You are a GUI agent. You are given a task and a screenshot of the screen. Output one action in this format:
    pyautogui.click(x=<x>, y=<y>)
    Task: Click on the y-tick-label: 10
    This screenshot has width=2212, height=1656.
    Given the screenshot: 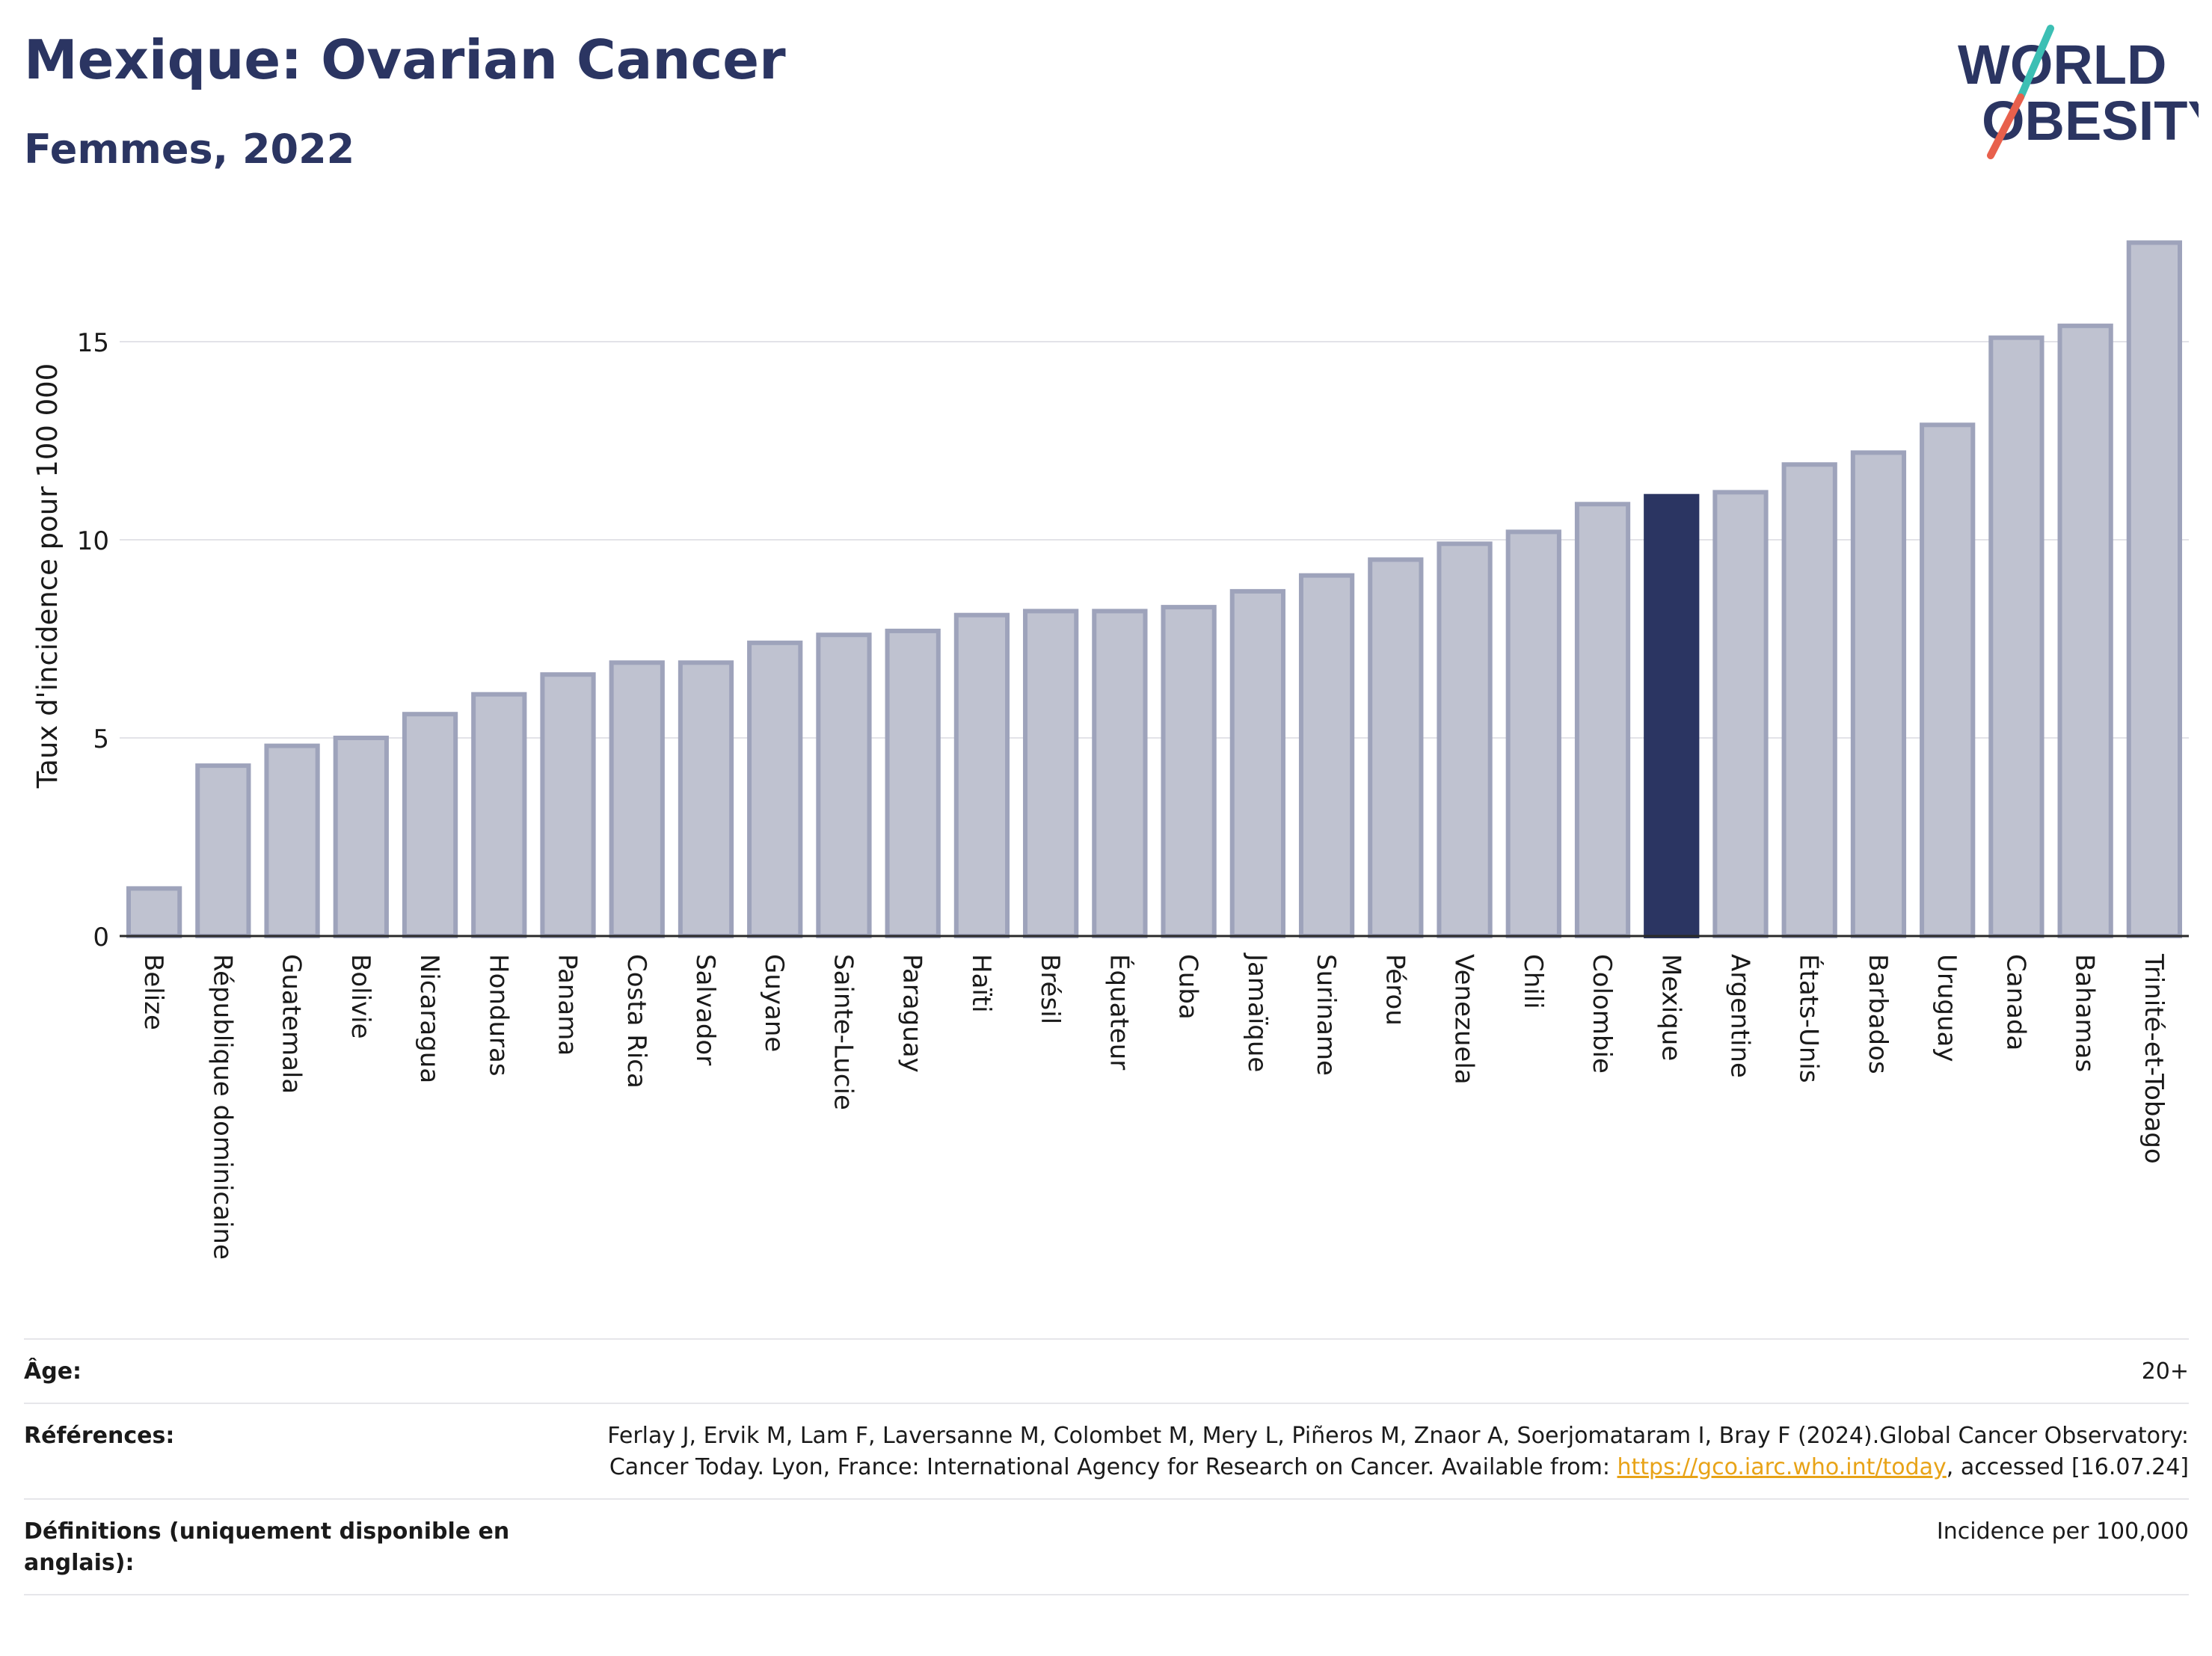 What is the action you would take?
    pyautogui.click(x=93, y=541)
    